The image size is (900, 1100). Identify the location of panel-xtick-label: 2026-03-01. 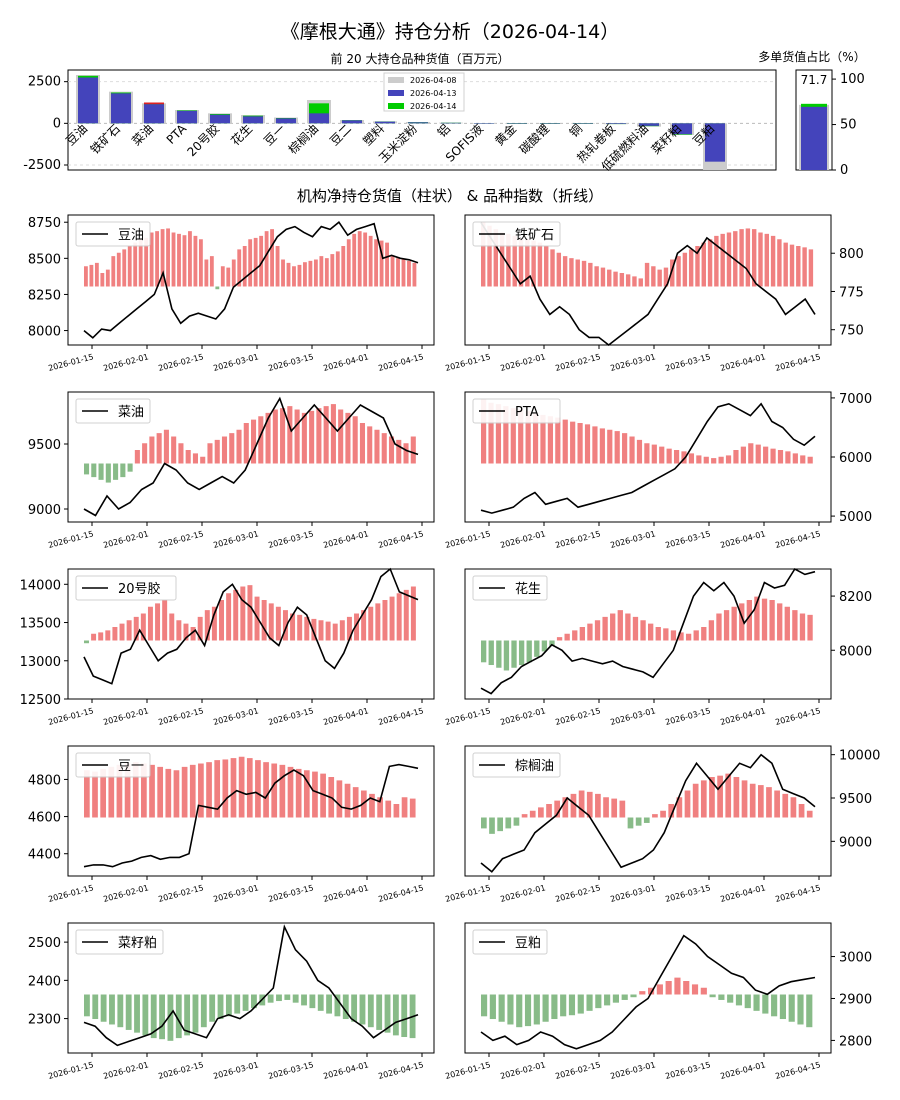
(632, 716).